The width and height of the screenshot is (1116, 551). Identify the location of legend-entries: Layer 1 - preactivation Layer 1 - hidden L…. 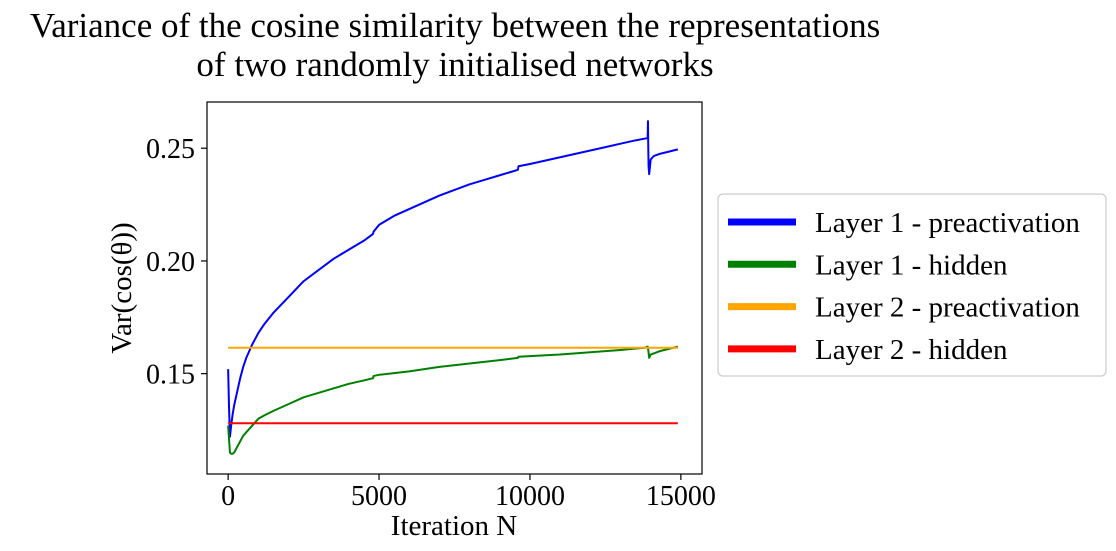
(904, 286).